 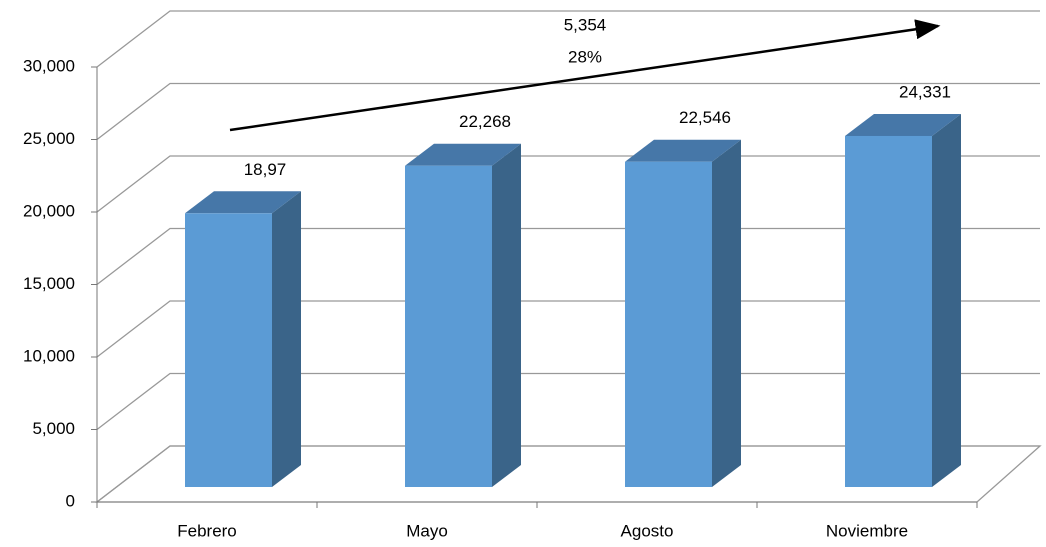 What do you see at coordinates (49, 355) in the screenshot?
I see `y-tick-label: 10,000` at bounding box center [49, 355].